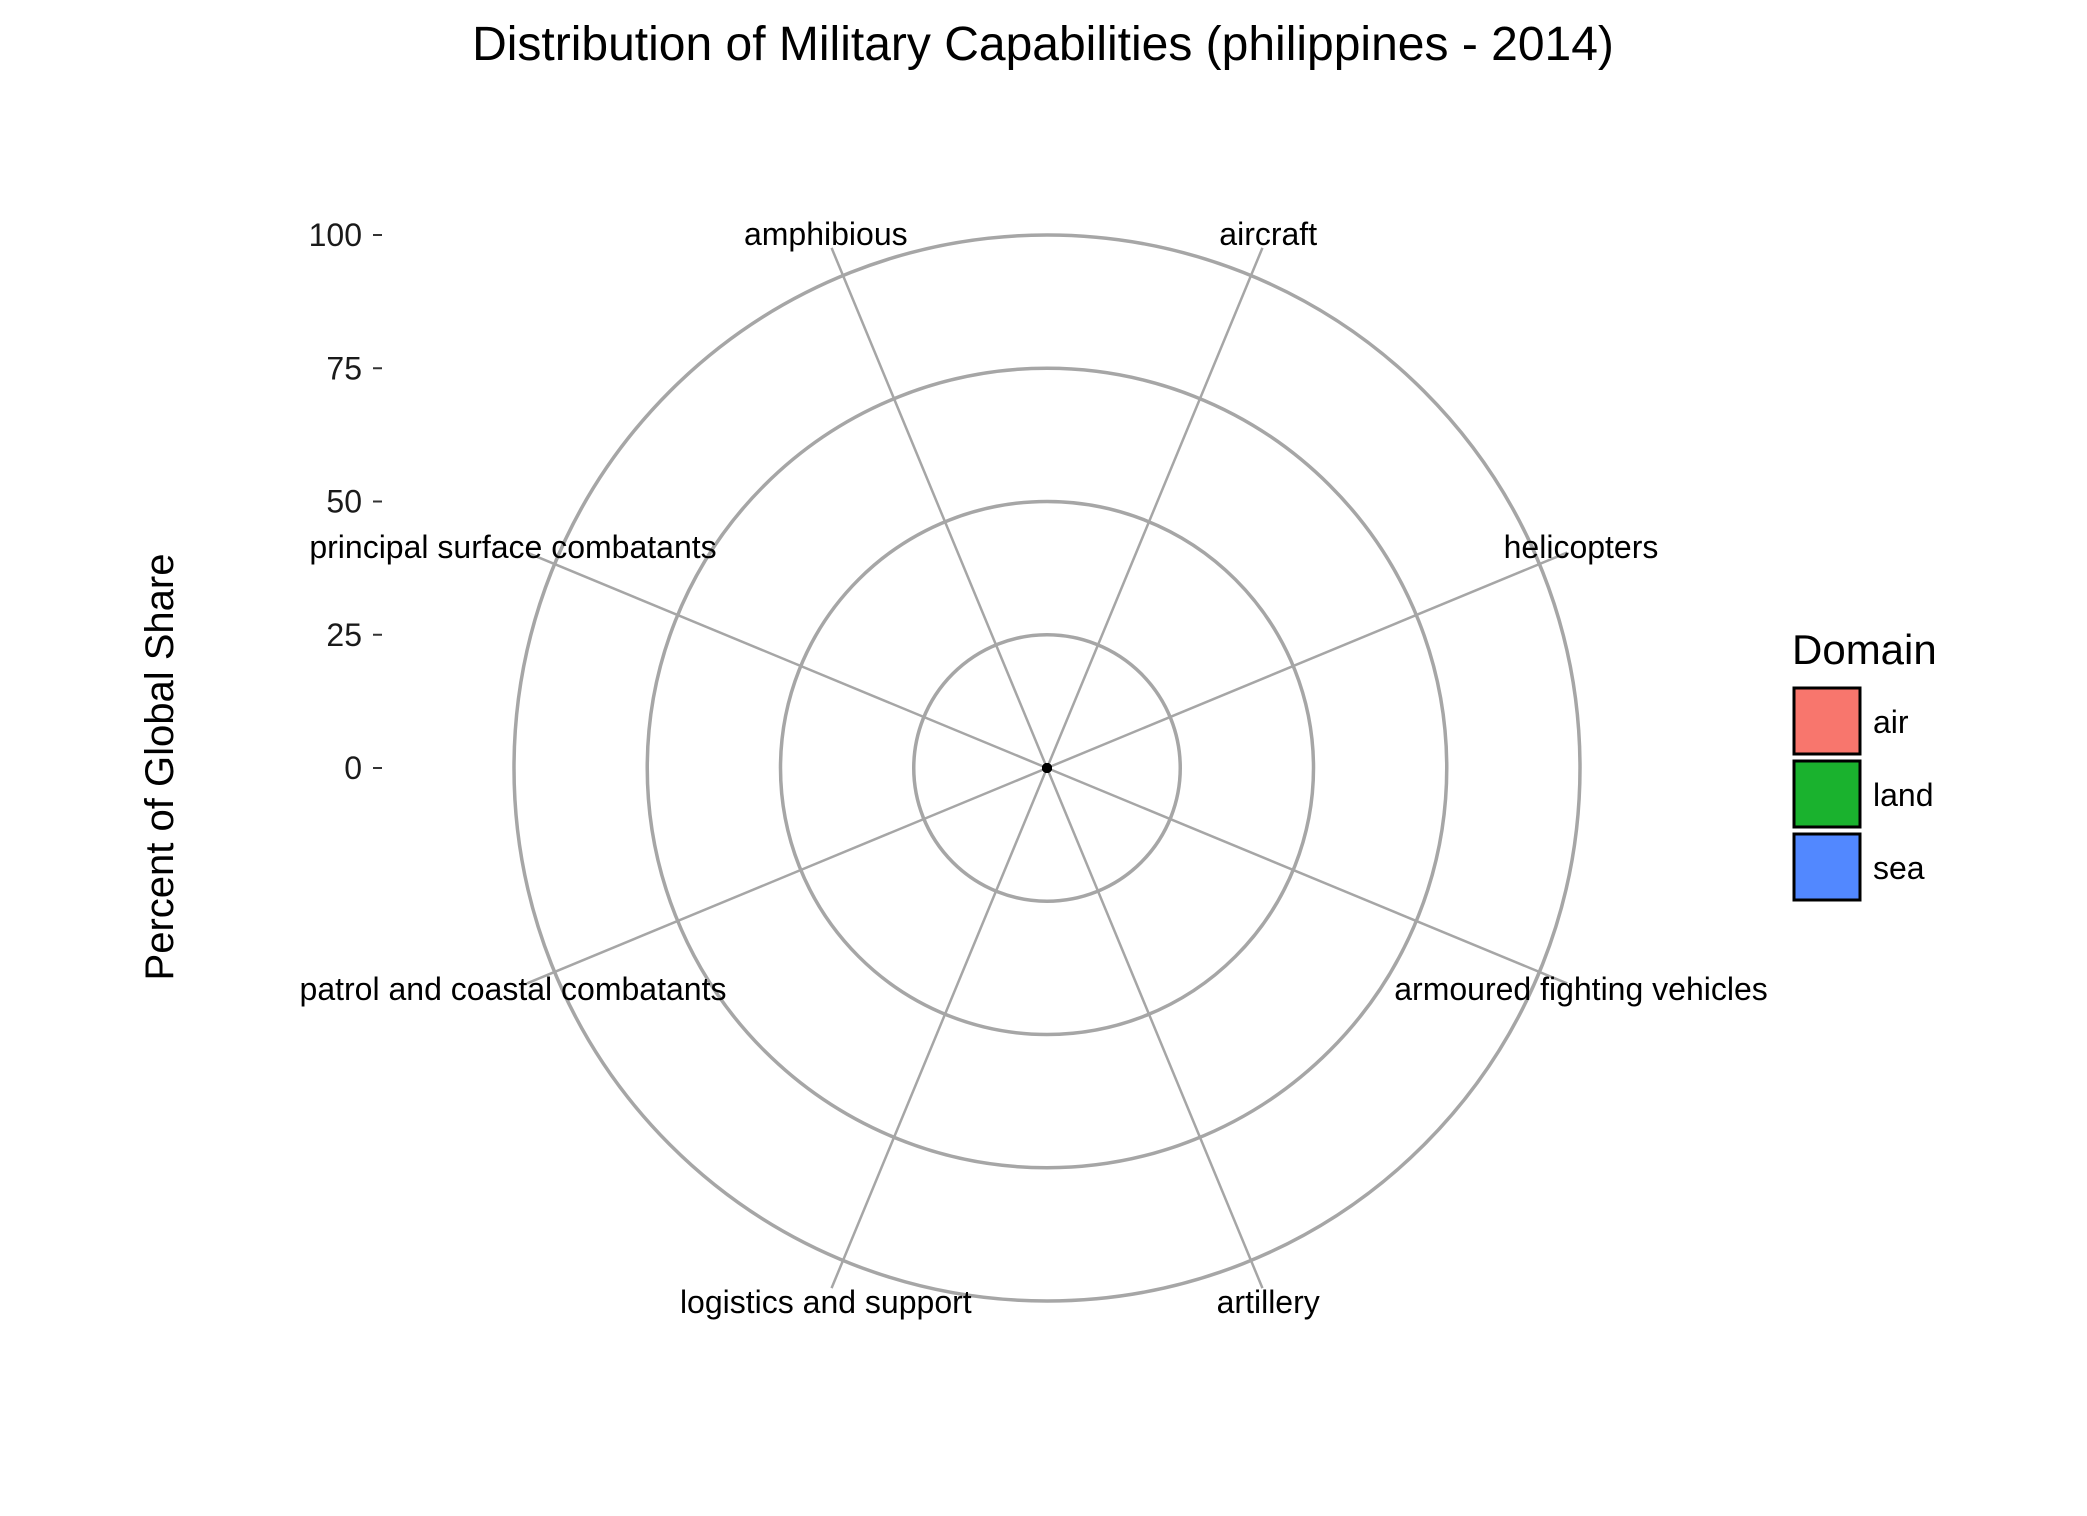  I want to click on spoke-principal-surface-combatants, so click(787, 660).